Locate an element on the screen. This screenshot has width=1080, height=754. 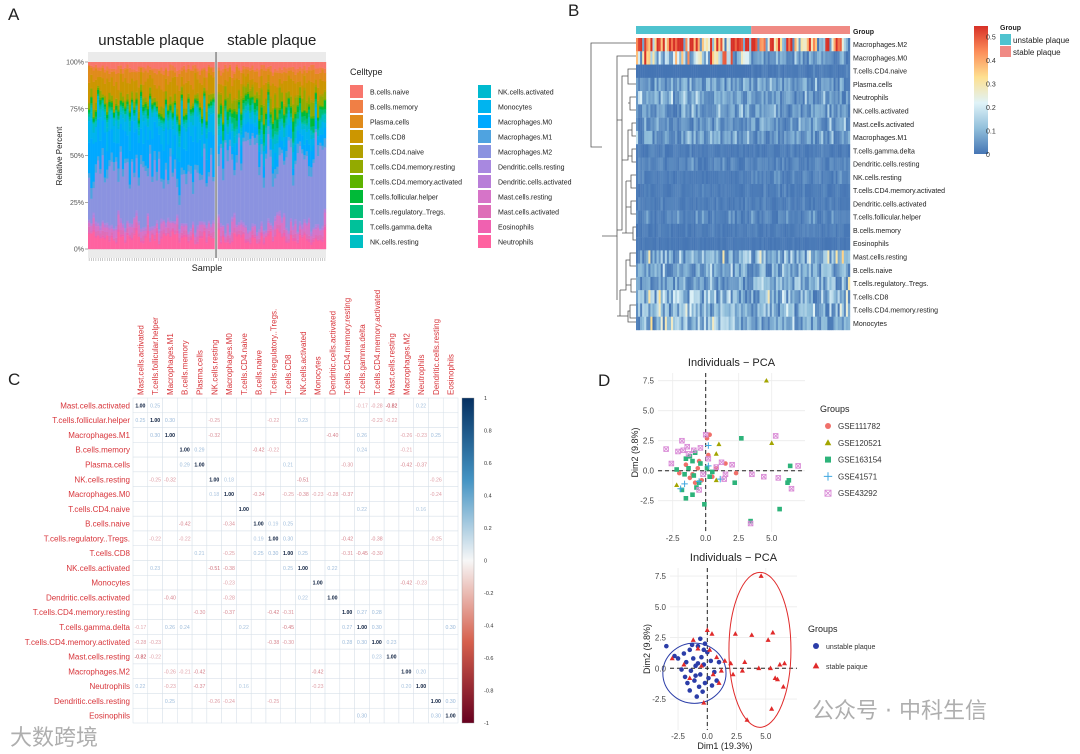
legend-label: Eosinophils is located at coordinates (516, 228).